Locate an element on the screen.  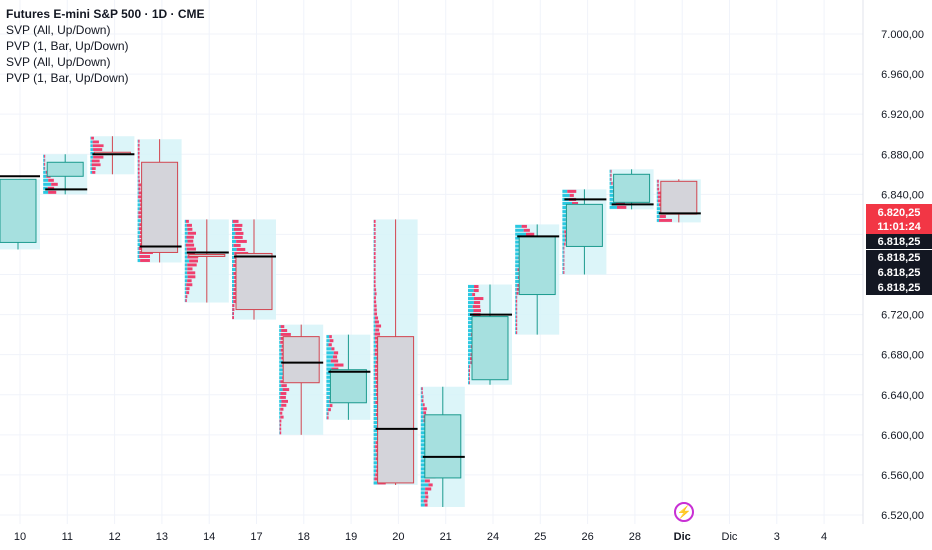
time-axis: 10 11 12 13 14 17 18 19 20 21 24 25 26 28 Dic Dic 3 4 is located at coordinates (420, 537).